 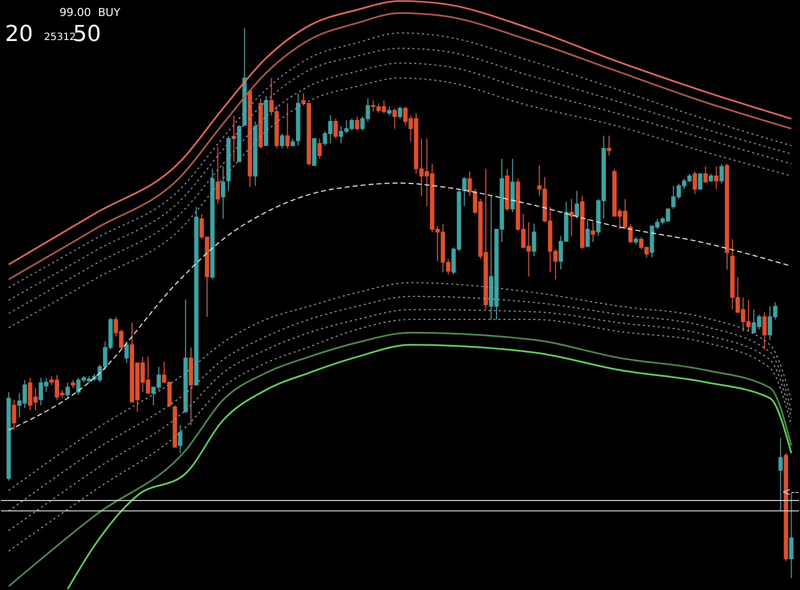 I want to click on annotation: 20, so click(x=19, y=34).